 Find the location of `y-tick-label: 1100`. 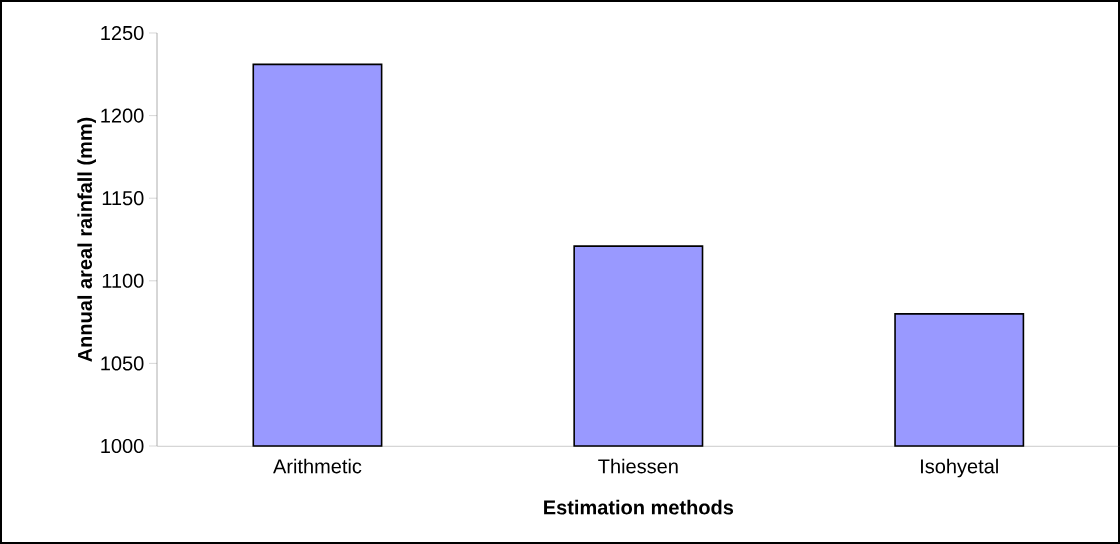

y-tick-label: 1100 is located at coordinates (123, 280).